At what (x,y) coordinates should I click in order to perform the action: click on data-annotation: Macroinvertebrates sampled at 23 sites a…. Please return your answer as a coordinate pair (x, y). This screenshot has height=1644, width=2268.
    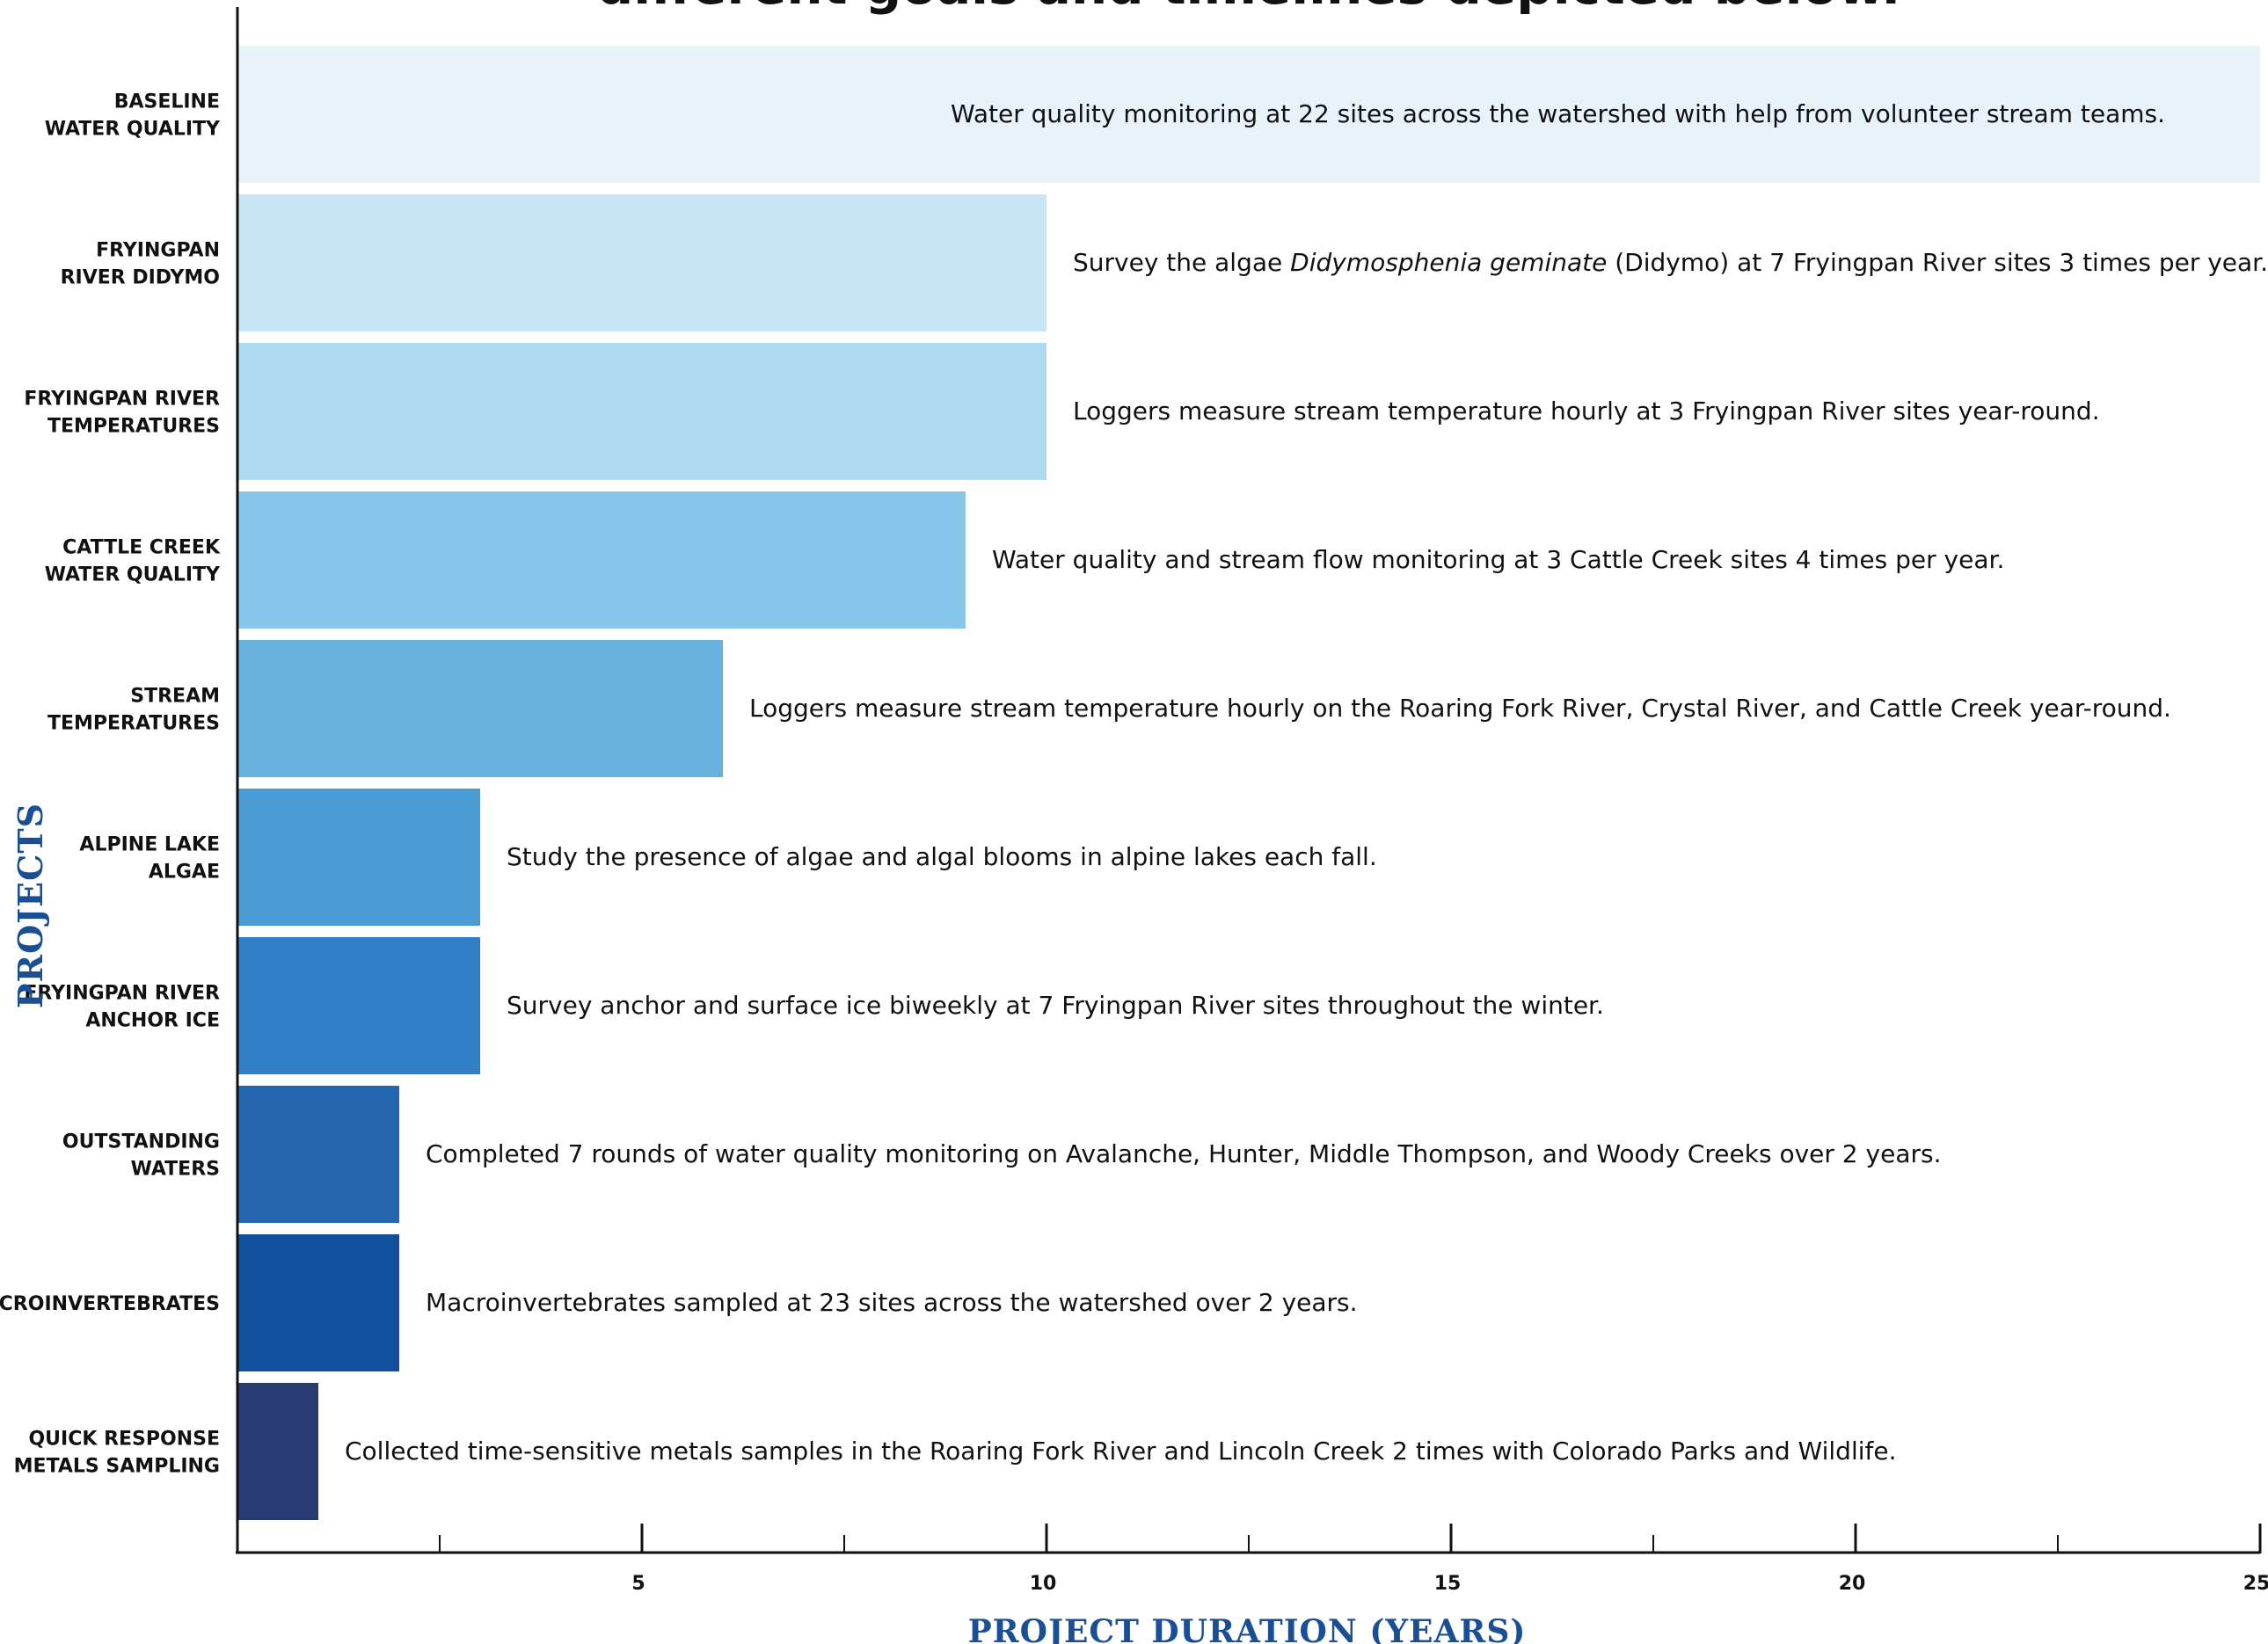
    Looking at the image, I should click on (892, 1302).